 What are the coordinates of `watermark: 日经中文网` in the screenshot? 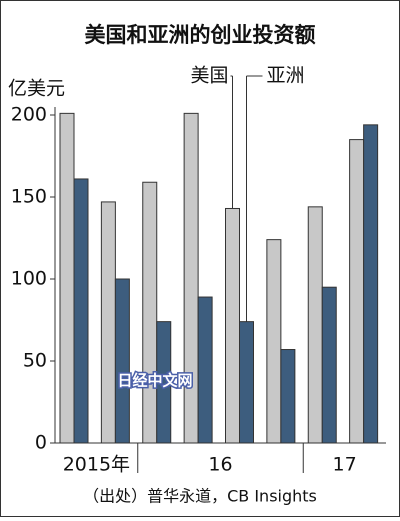 It's located at (154, 381).